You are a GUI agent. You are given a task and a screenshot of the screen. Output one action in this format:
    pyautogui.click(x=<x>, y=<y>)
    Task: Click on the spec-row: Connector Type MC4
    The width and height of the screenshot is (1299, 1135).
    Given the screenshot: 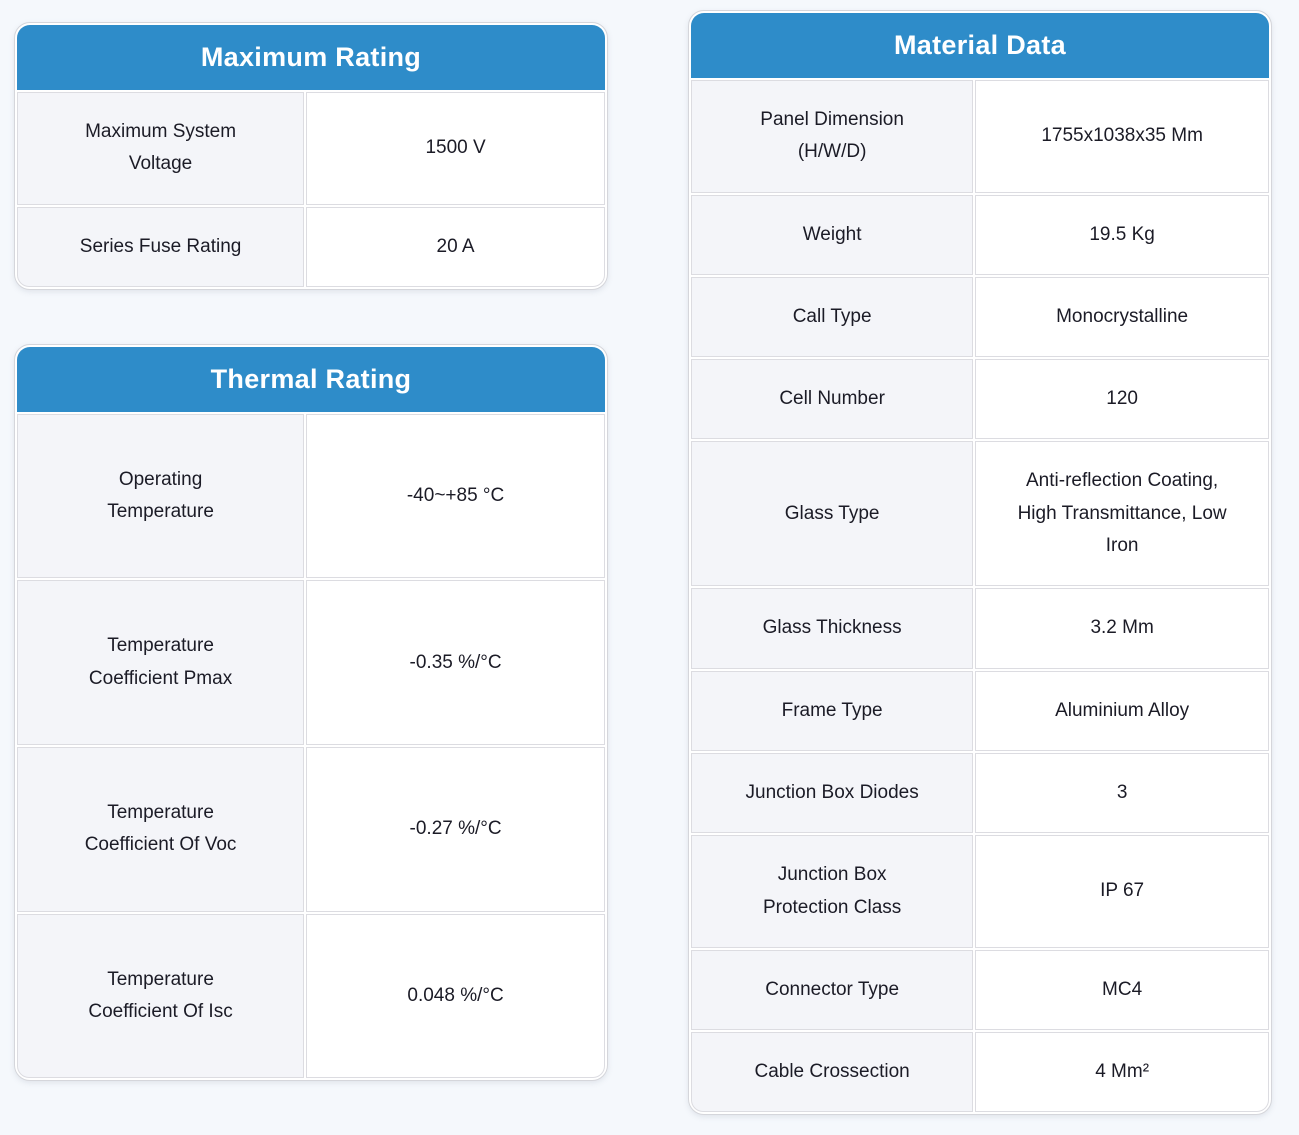 What is the action you would take?
    pyautogui.click(x=980, y=990)
    